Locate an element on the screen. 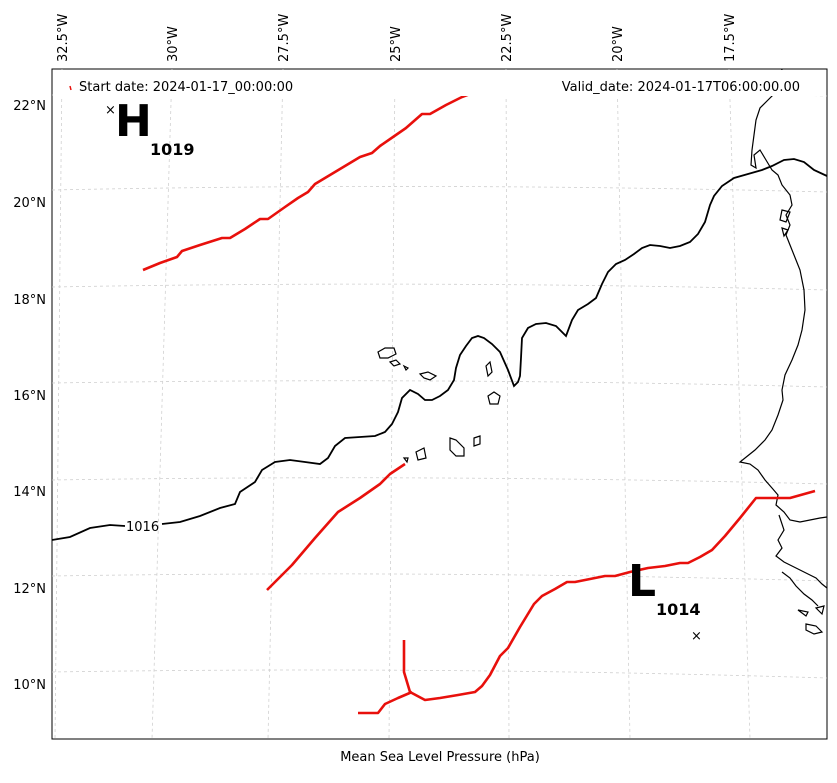  high-pressure-center: × H 1019 is located at coordinates (150, 127).